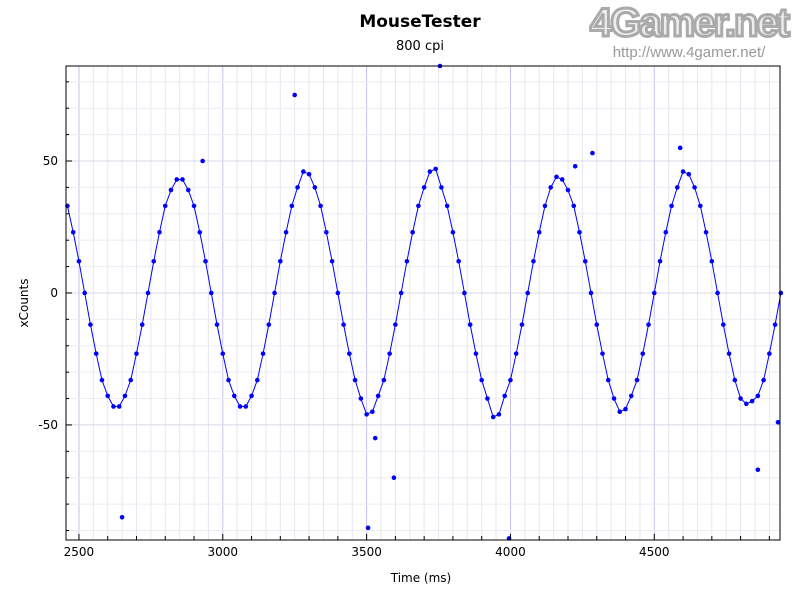 The height and width of the screenshot is (600, 800). I want to click on y-axis-label: xCounts, so click(24, 303).